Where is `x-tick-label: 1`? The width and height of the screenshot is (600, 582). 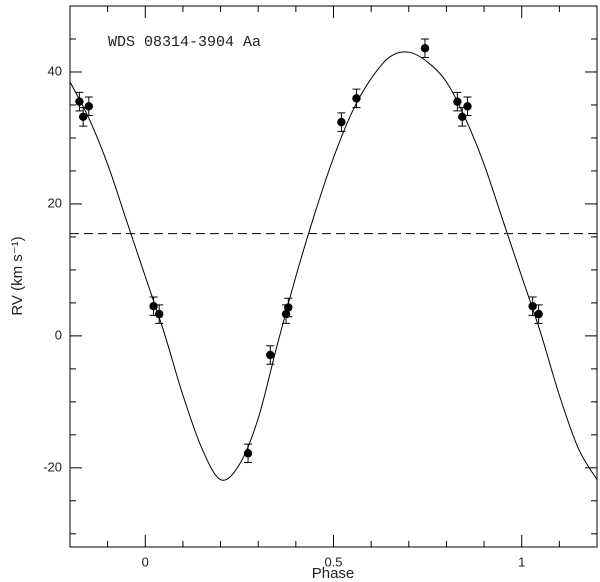
x-tick-label: 1 is located at coordinates (521, 561).